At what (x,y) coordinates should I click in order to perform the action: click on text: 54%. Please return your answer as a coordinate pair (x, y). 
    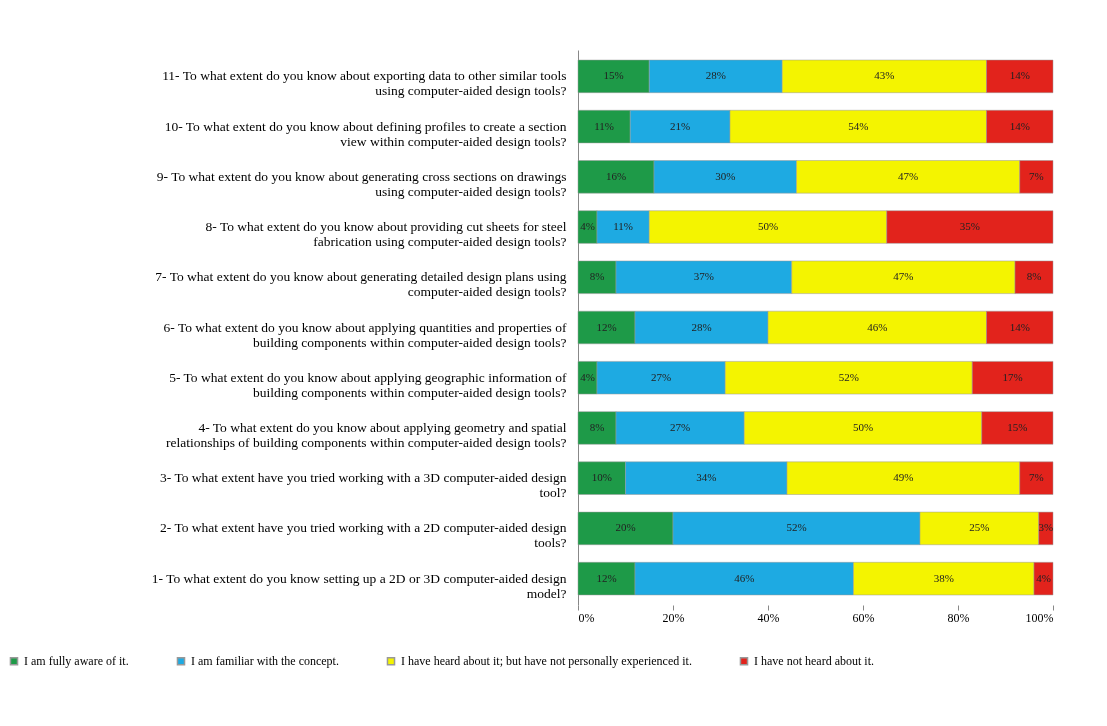
    Looking at the image, I should click on (858, 125).